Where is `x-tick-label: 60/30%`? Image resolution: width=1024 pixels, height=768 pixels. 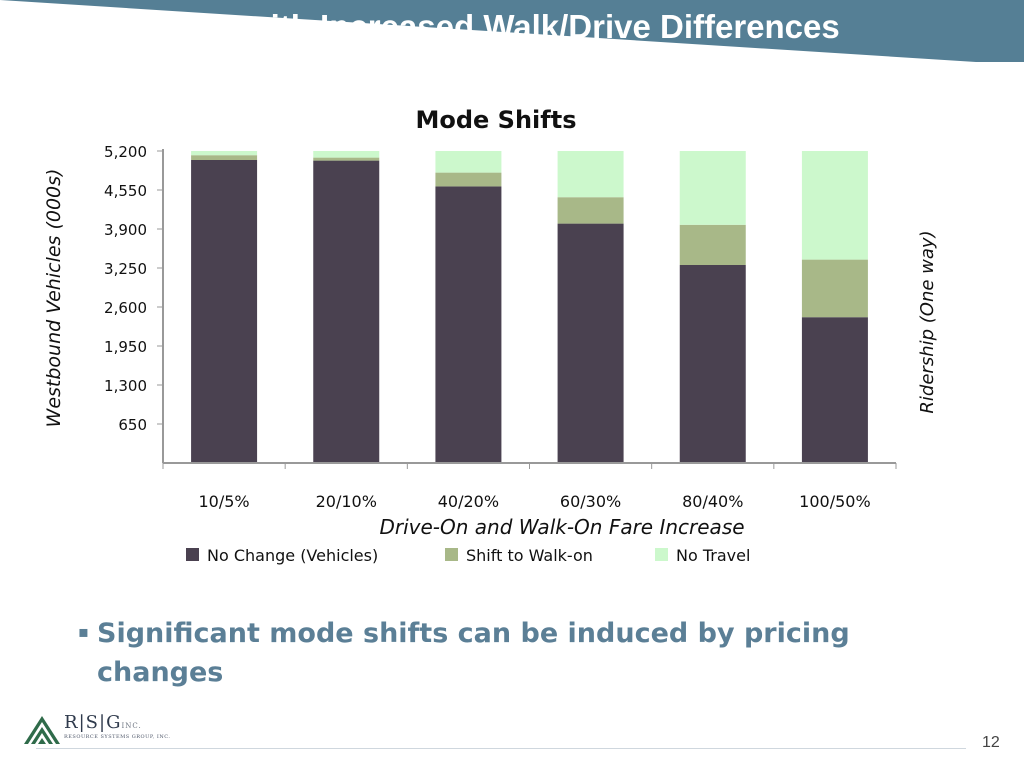
x-tick-label: 60/30% is located at coordinates (590, 501).